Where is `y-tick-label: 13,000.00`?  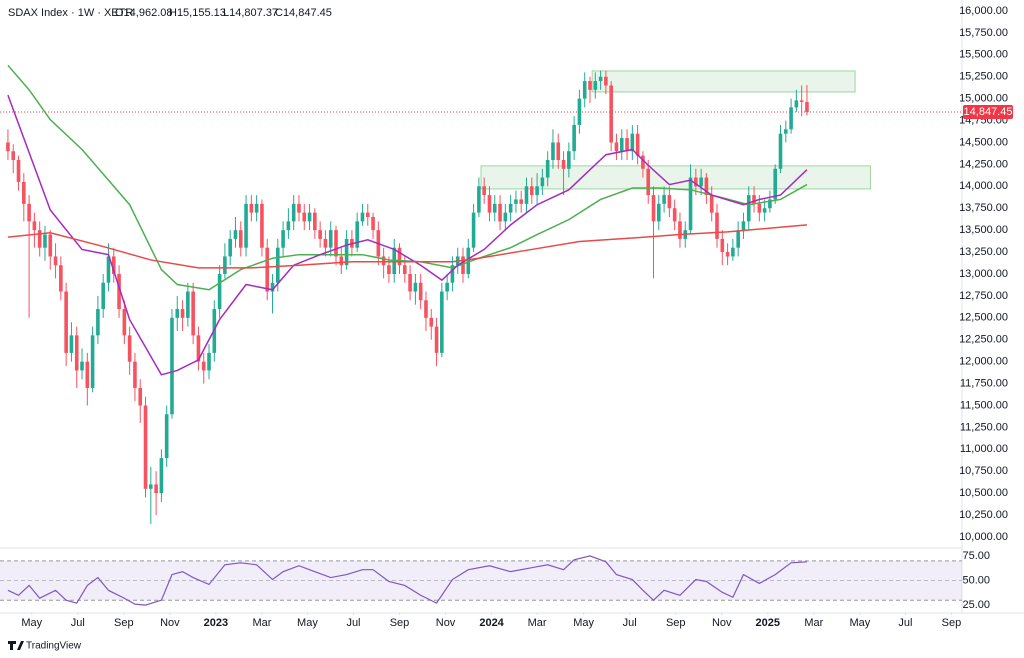
y-tick-label: 13,000.00 is located at coordinates (983, 274).